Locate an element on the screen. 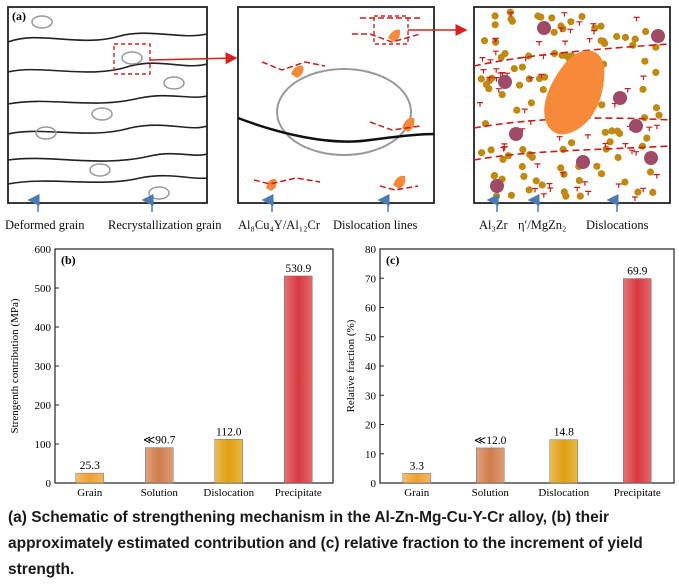 This screenshot has width=679, height=587. x-tick-label: Precipitate is located at coordinates (637, 493).